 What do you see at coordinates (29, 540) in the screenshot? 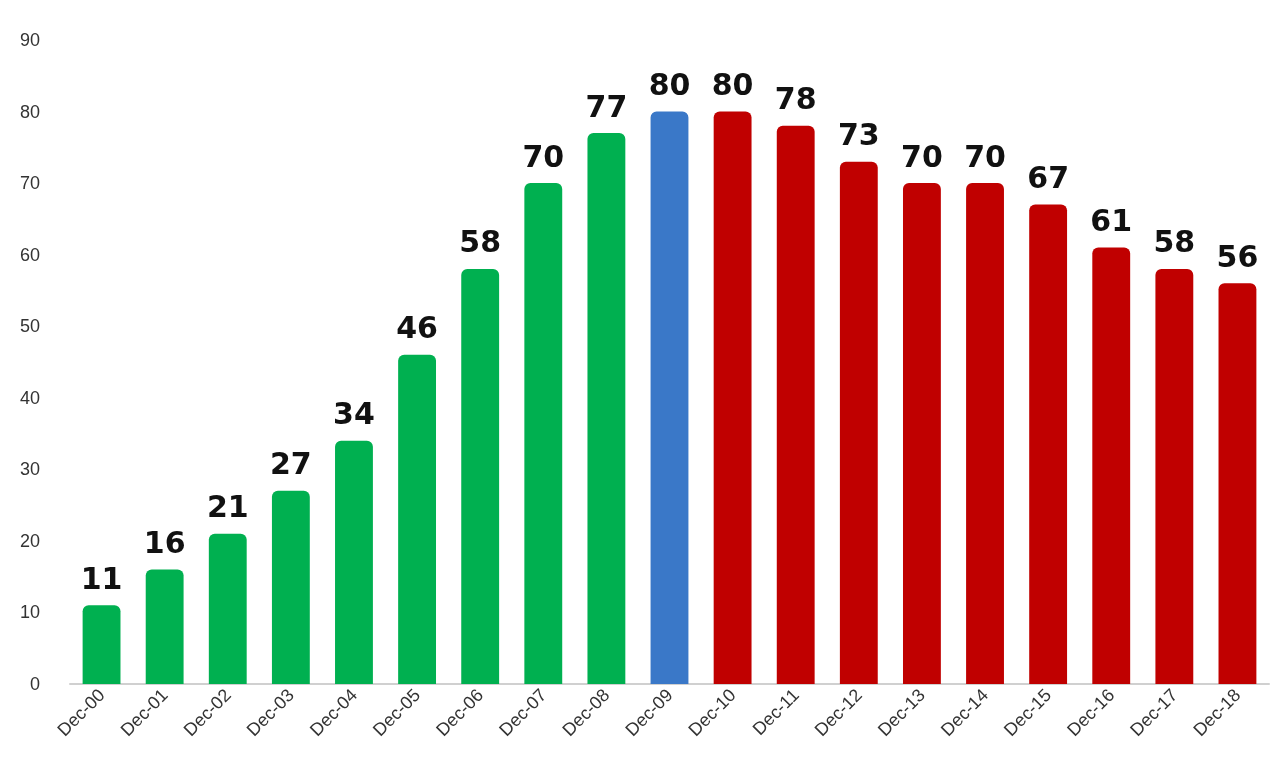
I see `y-tick-label: 20` at bounding box center [29, 540].